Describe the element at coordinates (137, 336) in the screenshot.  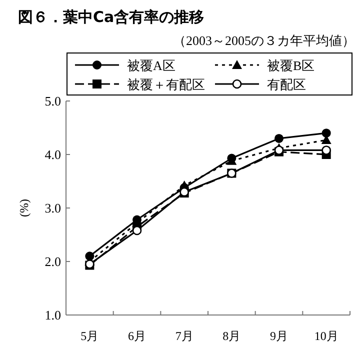
I see `x-tick-label: 6月` at that location.